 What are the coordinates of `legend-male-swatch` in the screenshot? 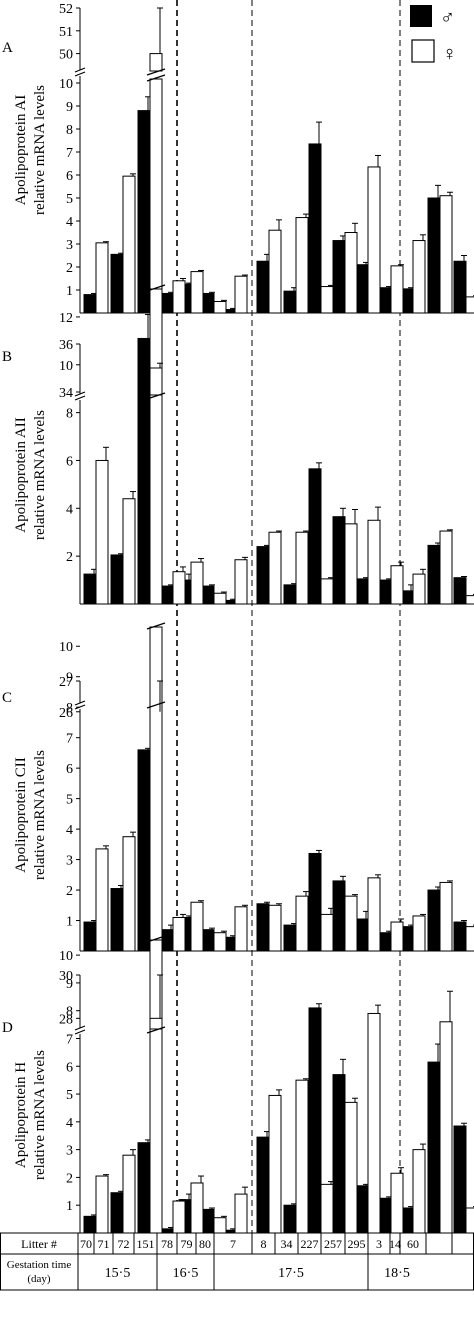 It's located at (421, 16).